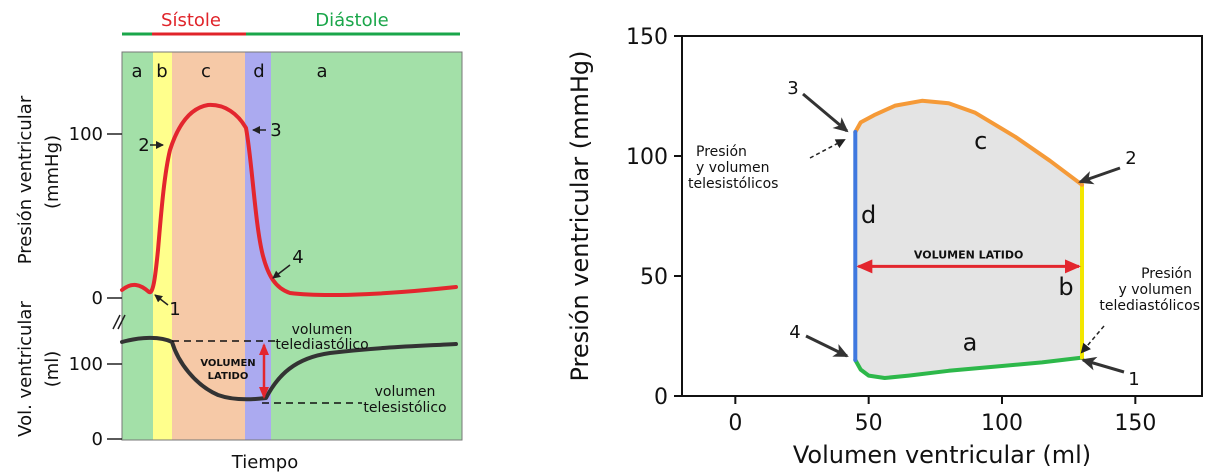 This screenshot has width=1211, height=474. Describe the element at coordinates (792, 88) in the screenshot. I see `pv-point-3-label: 3` at that location.